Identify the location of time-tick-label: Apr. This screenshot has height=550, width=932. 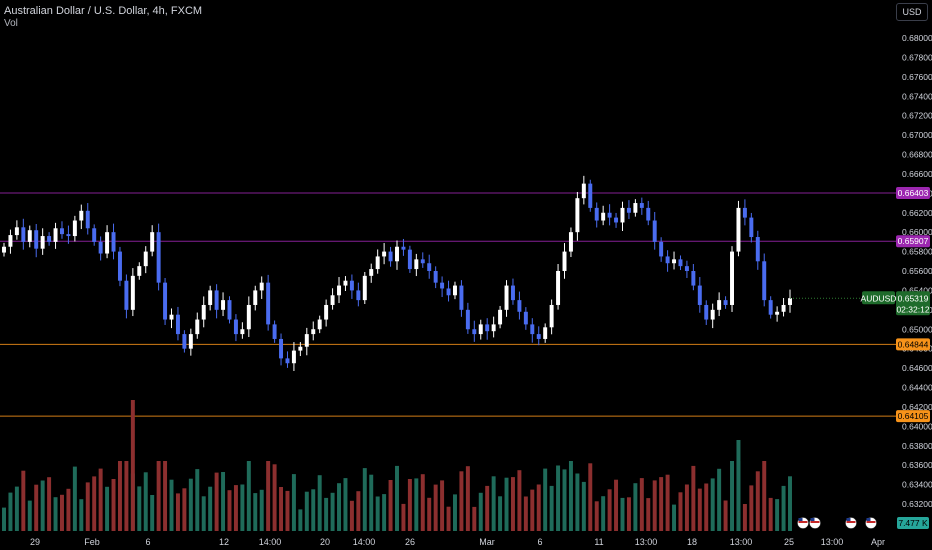
(878, 542).